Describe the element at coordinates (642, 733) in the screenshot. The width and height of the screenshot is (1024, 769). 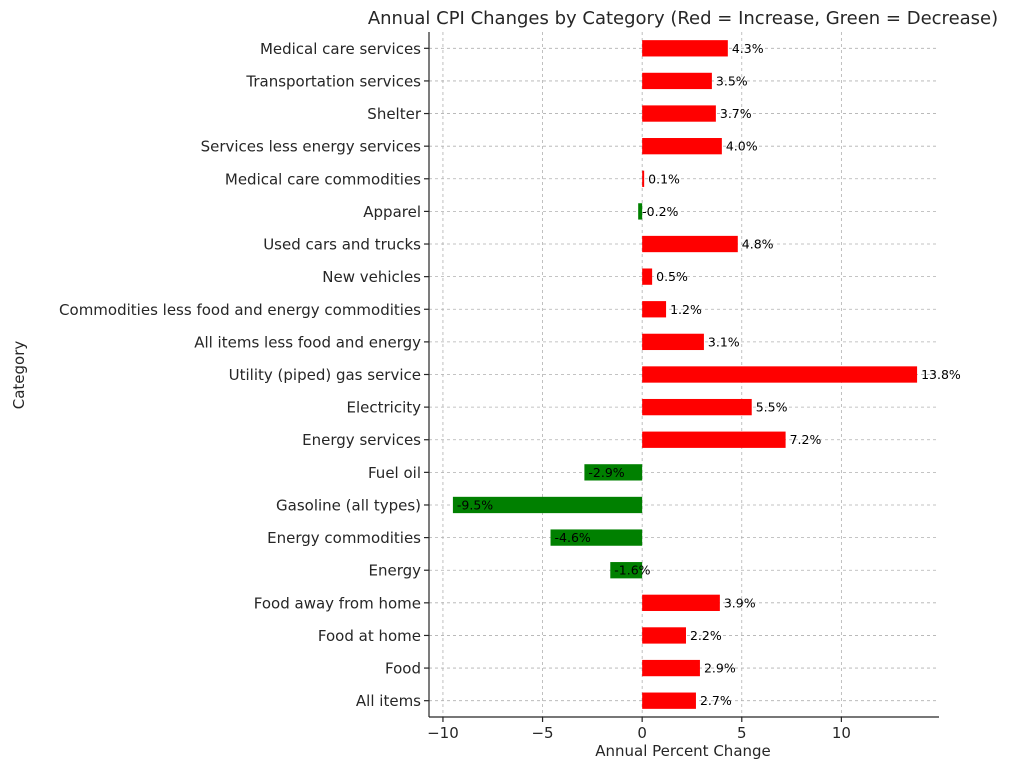
I see `x-tick-label: 0` at that location.